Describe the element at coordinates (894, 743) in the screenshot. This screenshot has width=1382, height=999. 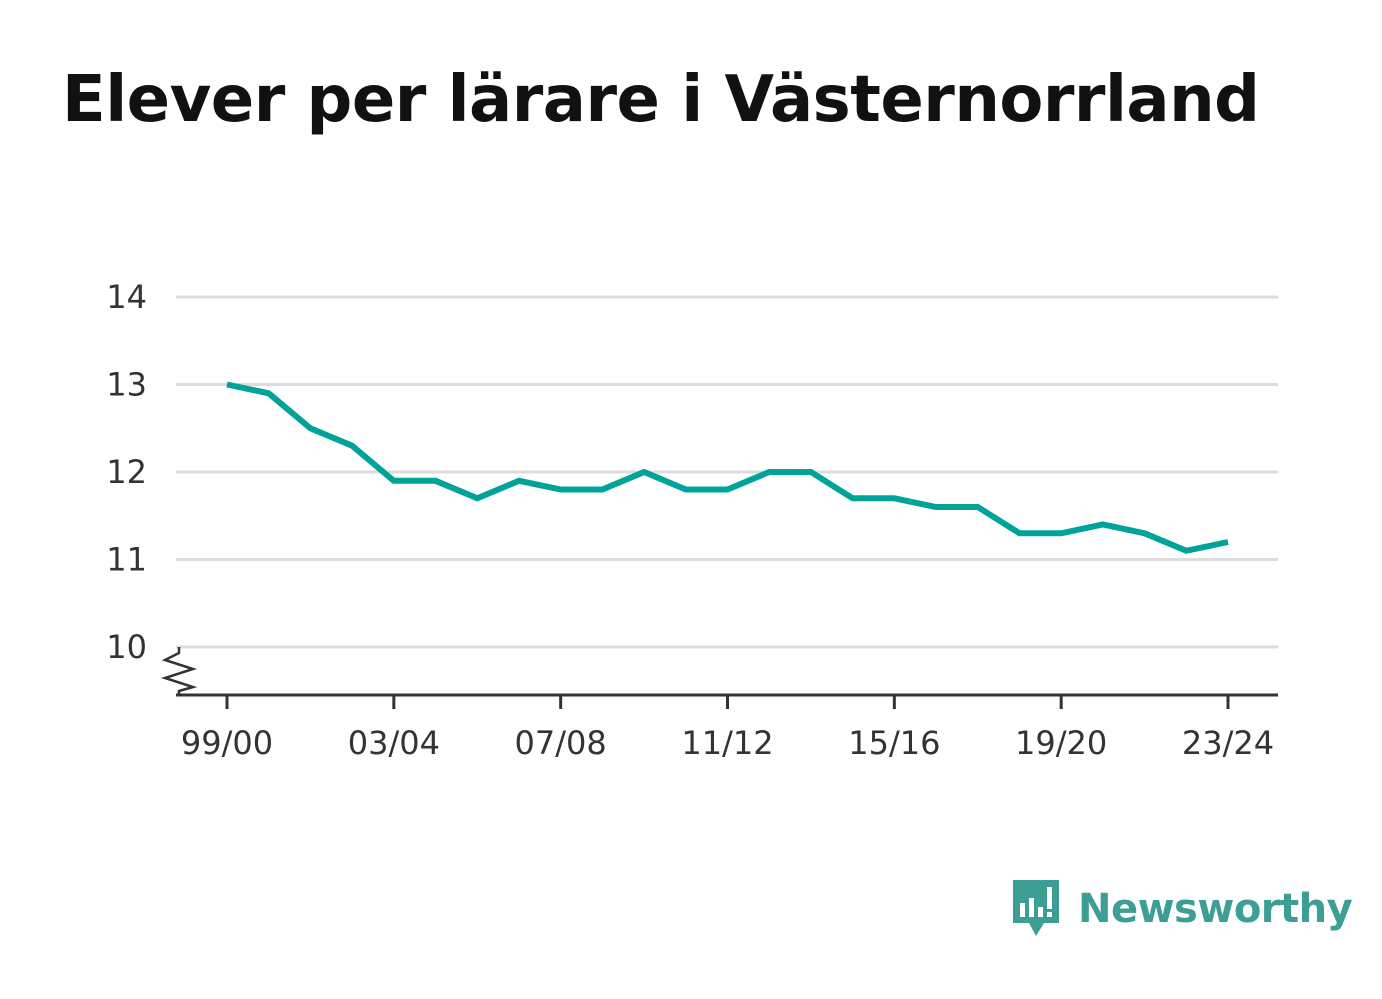
I see `x-tick-label: 15/16` at that location.